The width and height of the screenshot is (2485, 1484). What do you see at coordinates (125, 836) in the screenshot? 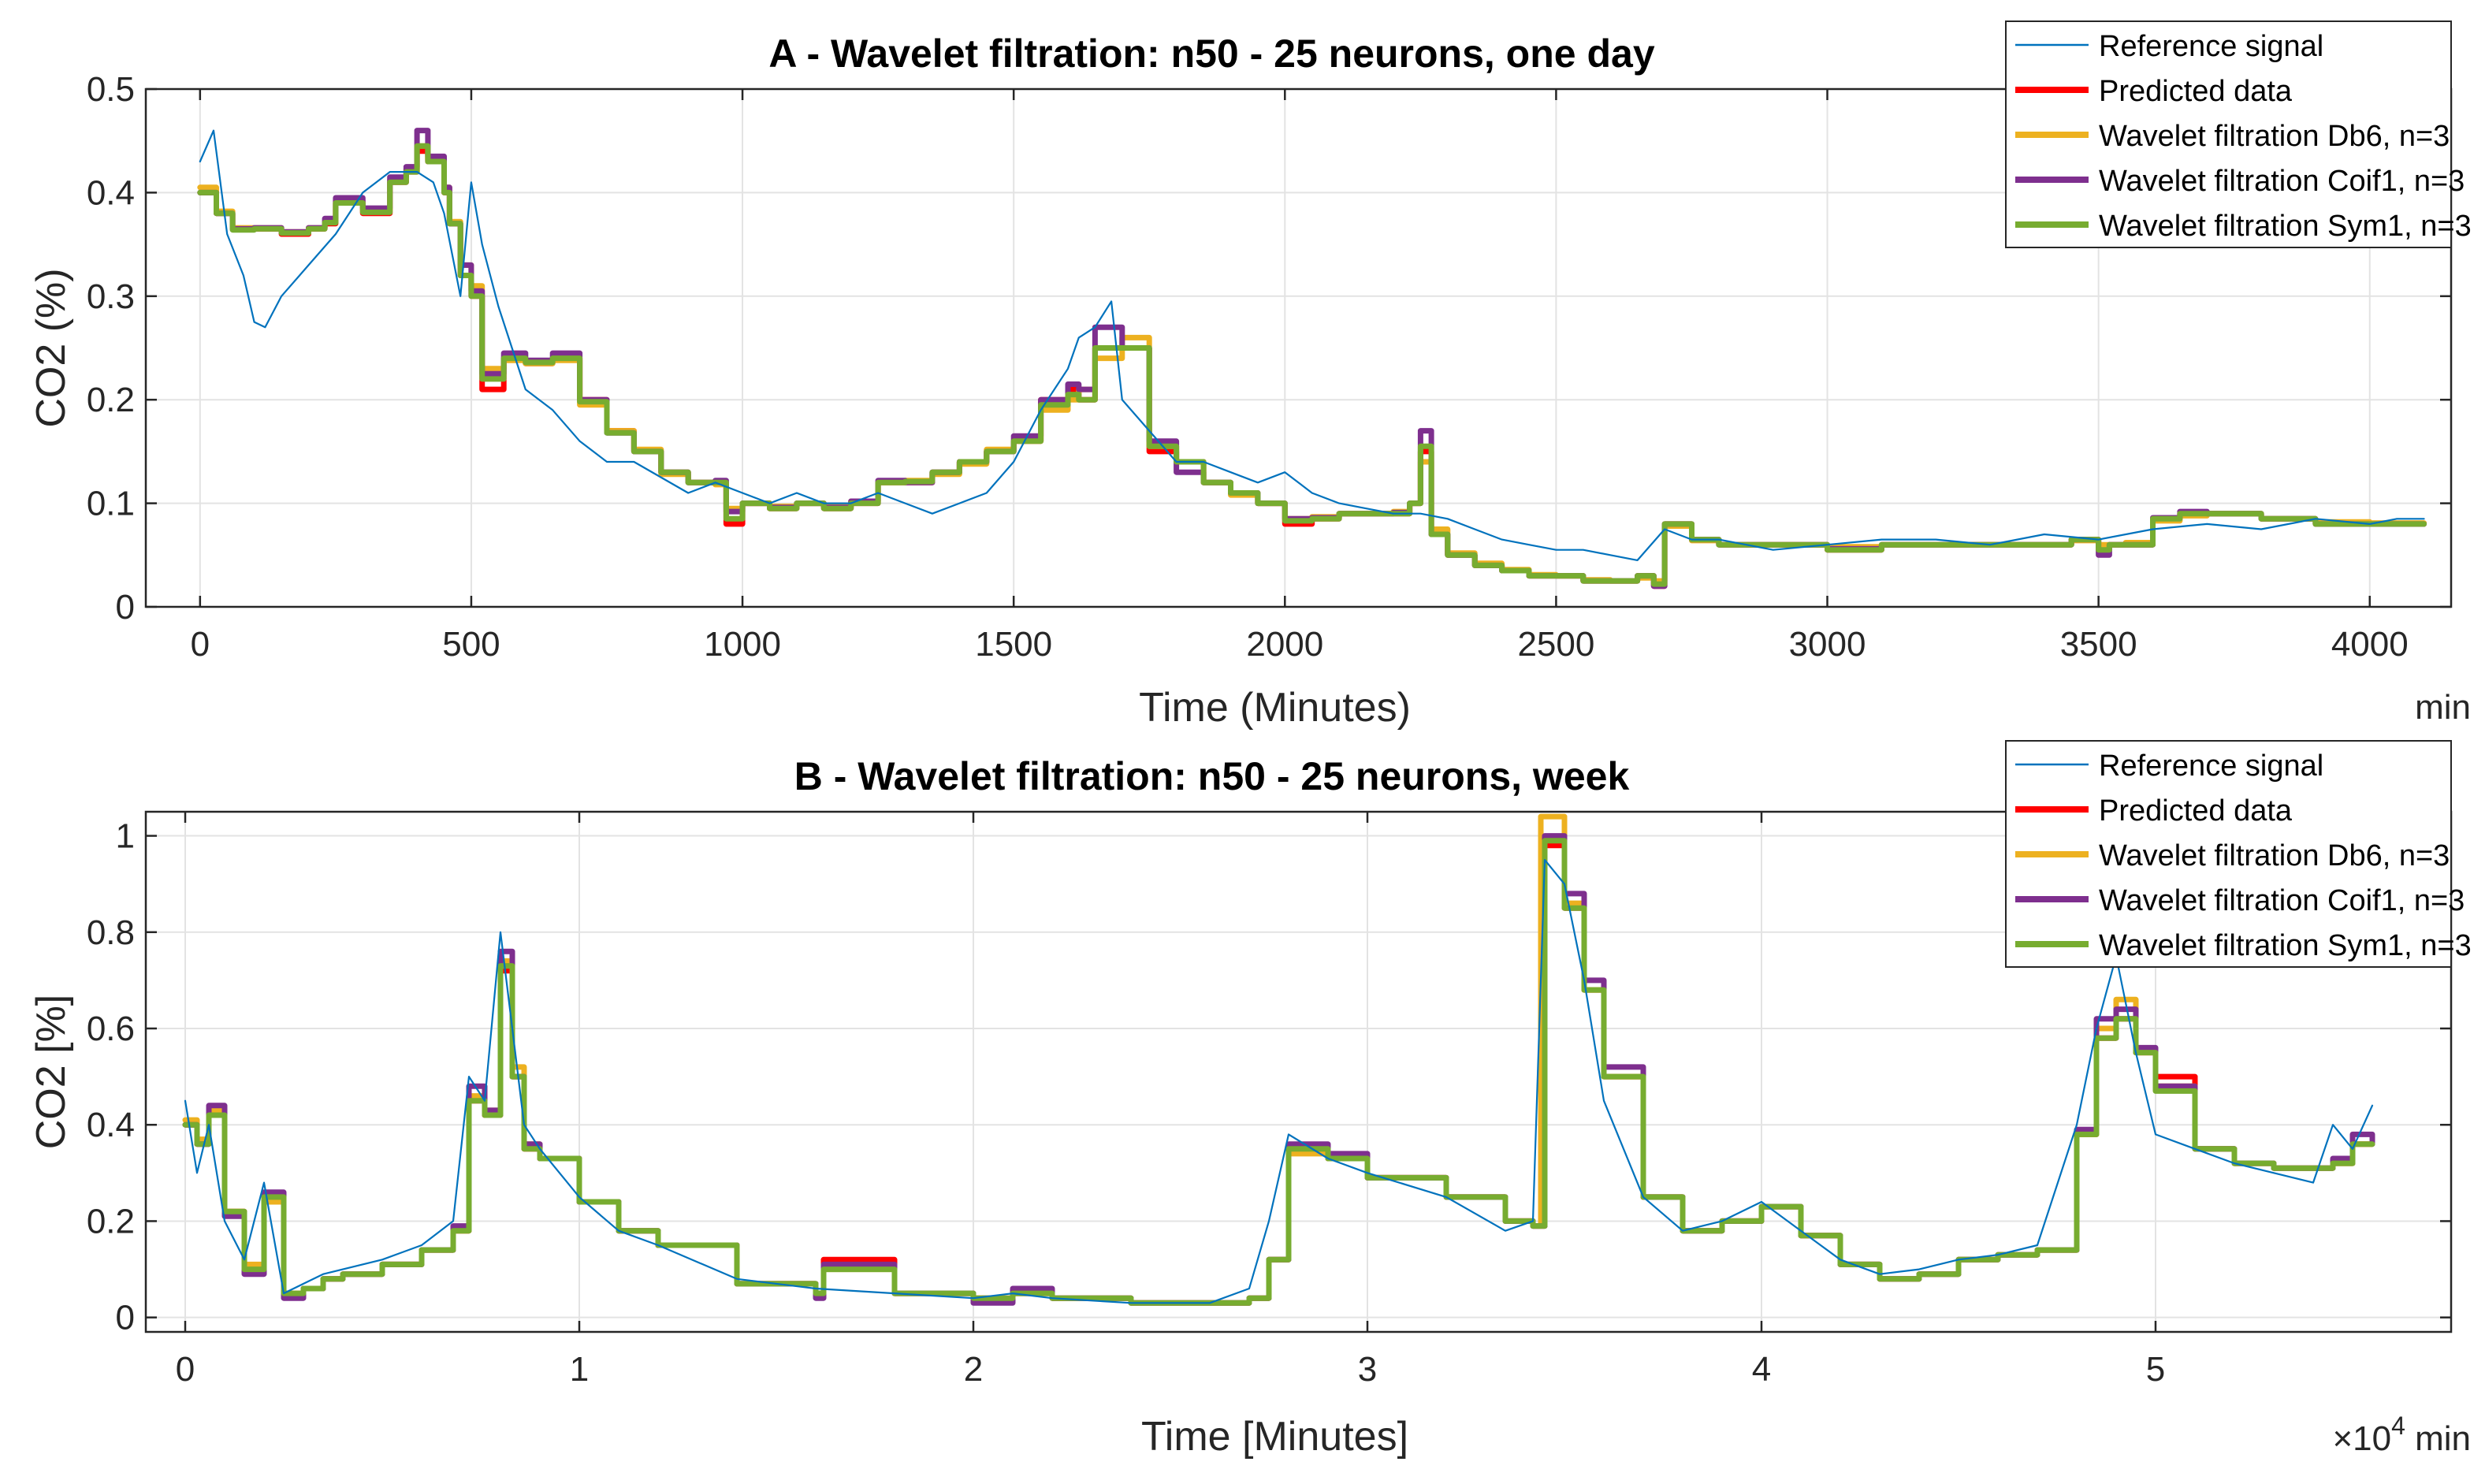
I see `y-tick-label: 1` at bounding box center [125, 836].